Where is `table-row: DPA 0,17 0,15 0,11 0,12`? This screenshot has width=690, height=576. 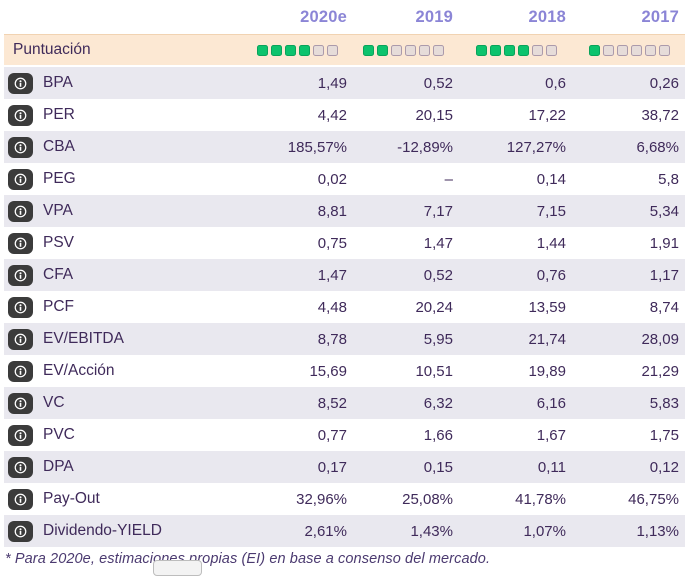 table-row: DPA 0,17 0,15 0,11 0,12 is located at coordinates (344, 467).